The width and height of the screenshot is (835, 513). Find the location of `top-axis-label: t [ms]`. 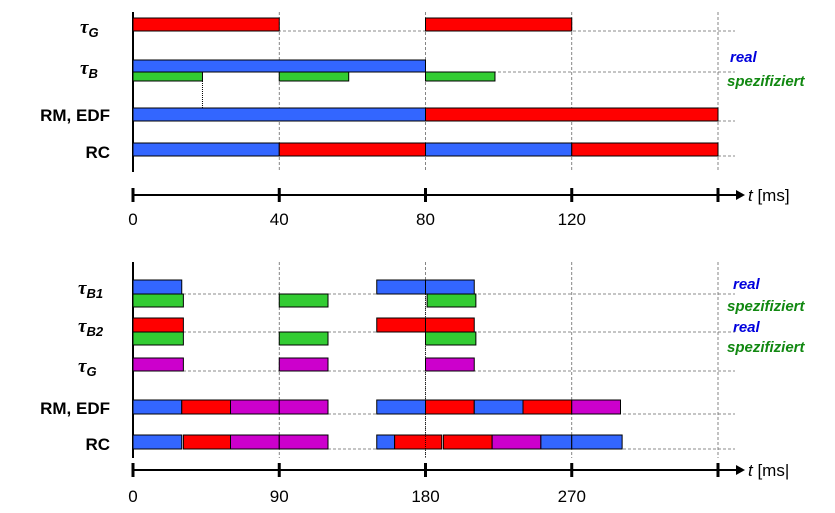

top-axis-label: t [ms] is located at coordinates (769, 195).